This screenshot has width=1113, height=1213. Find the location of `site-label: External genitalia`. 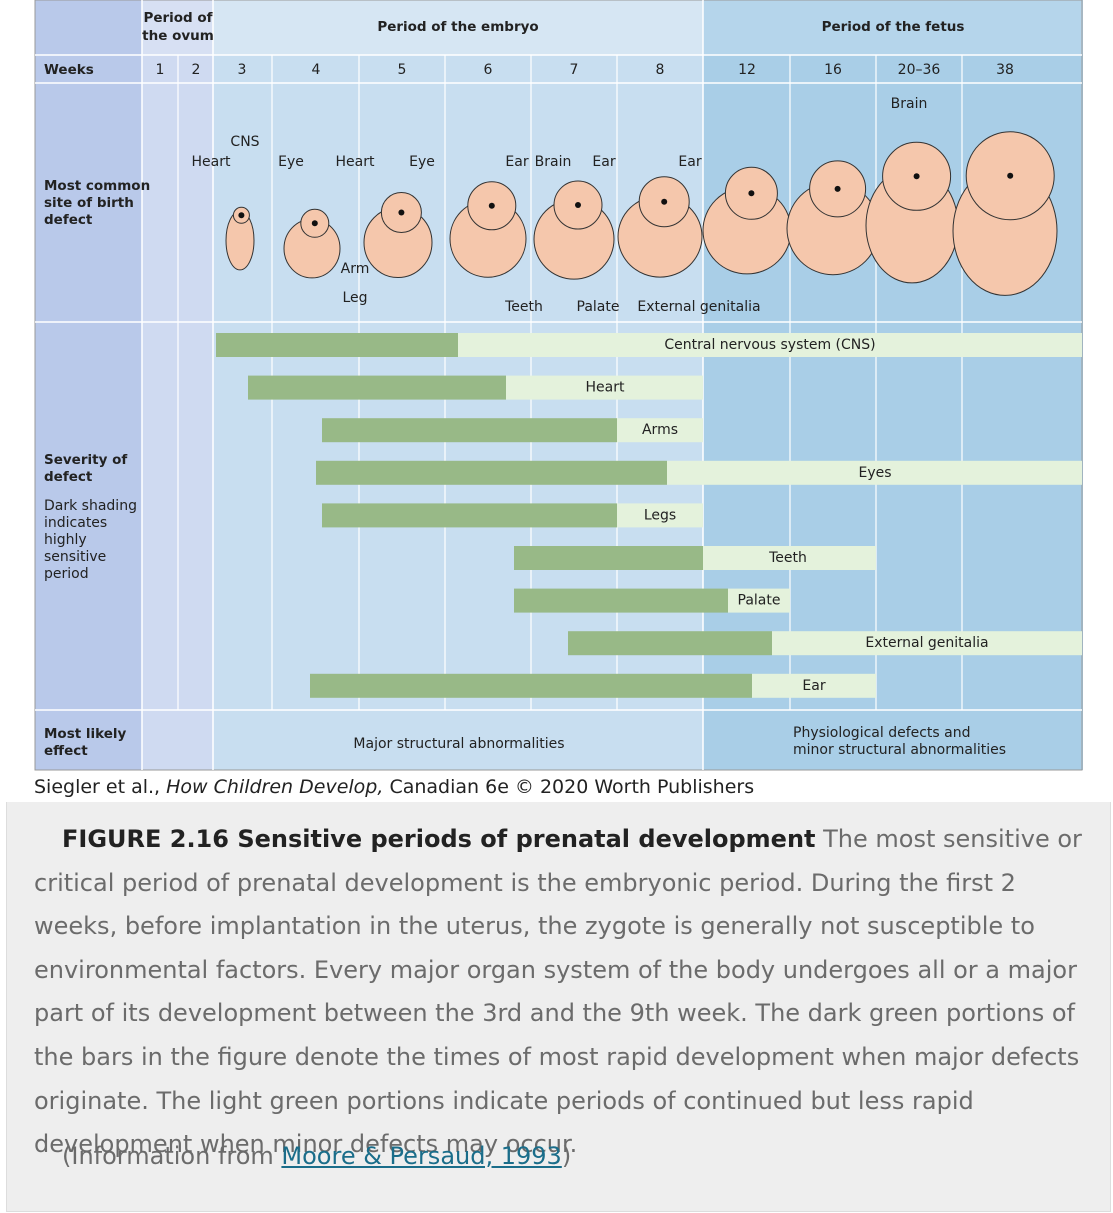

site-label: External genitalia is located at coordinates (698, 307).